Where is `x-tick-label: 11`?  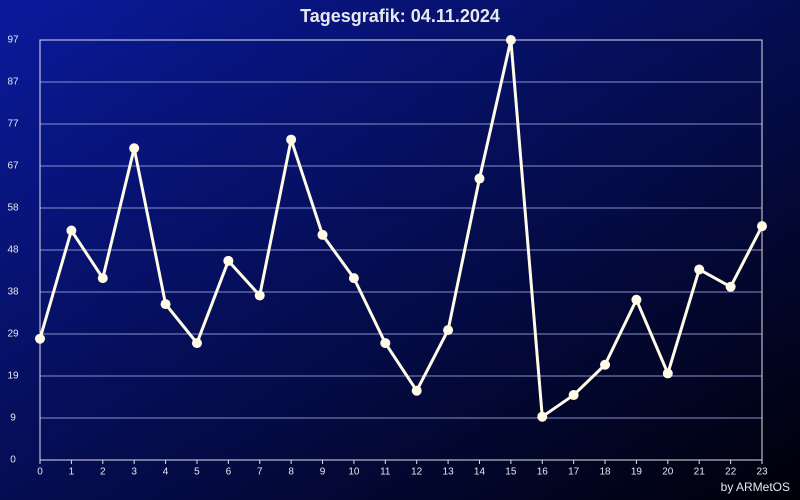 x-tick-label: 11 is located at coordinates (385, 472).